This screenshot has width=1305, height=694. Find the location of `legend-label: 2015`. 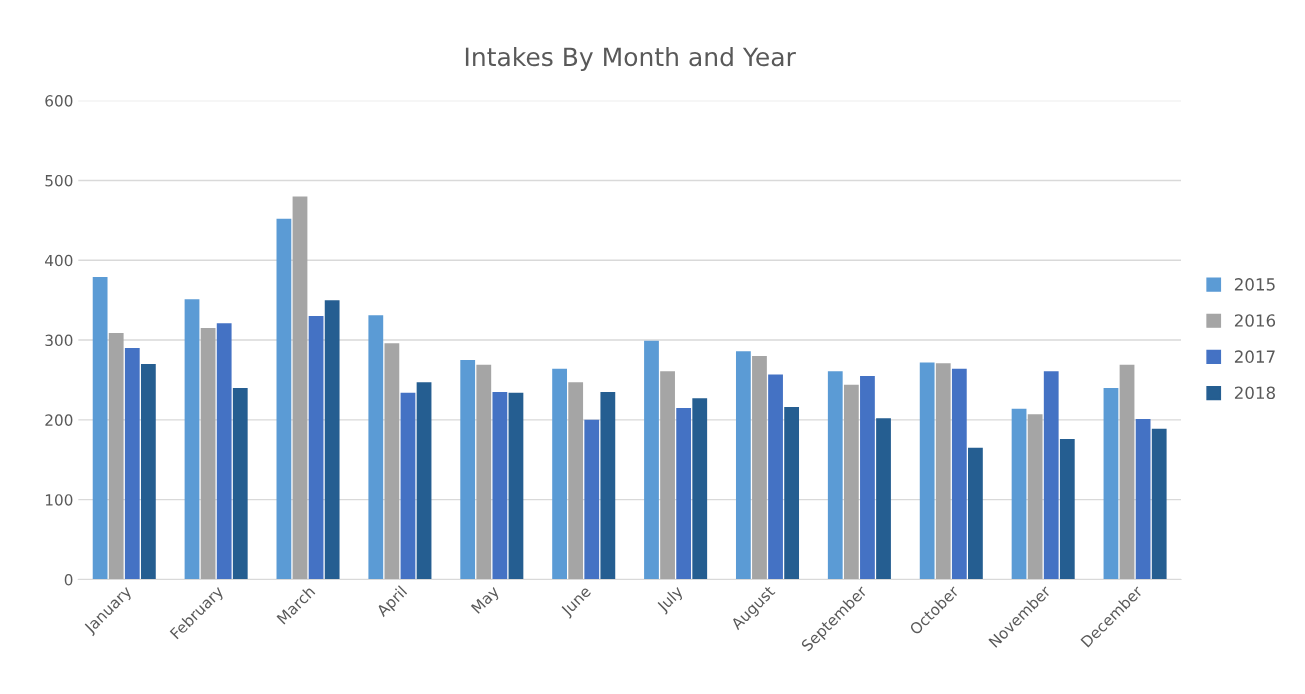

legend-label: 2015 is located at coordinates (1254, 284).